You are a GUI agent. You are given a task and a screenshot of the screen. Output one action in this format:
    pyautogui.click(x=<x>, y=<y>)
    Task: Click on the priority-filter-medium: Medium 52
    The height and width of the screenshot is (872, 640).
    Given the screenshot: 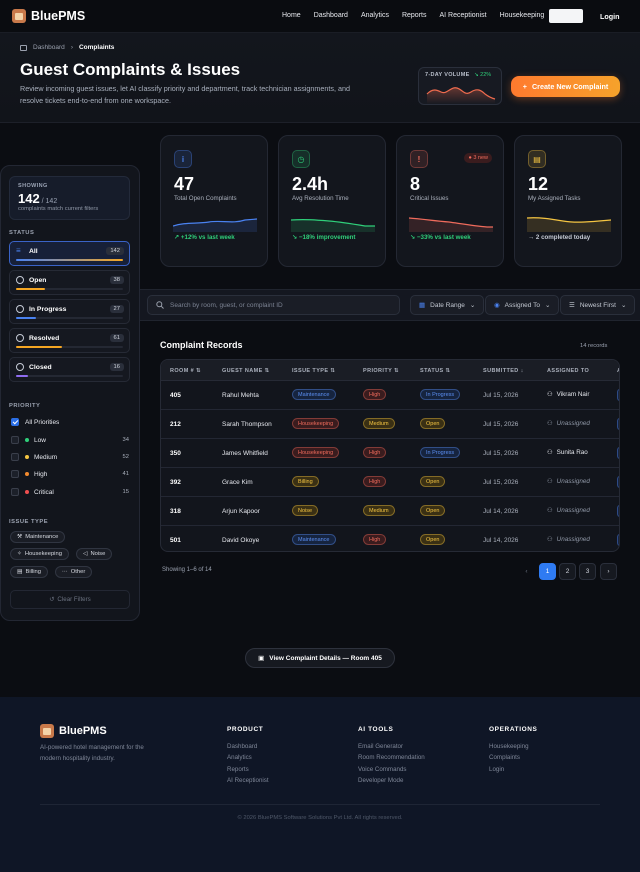 What is the action you would take?
    pyautogui.click(x=70, y=457)
    